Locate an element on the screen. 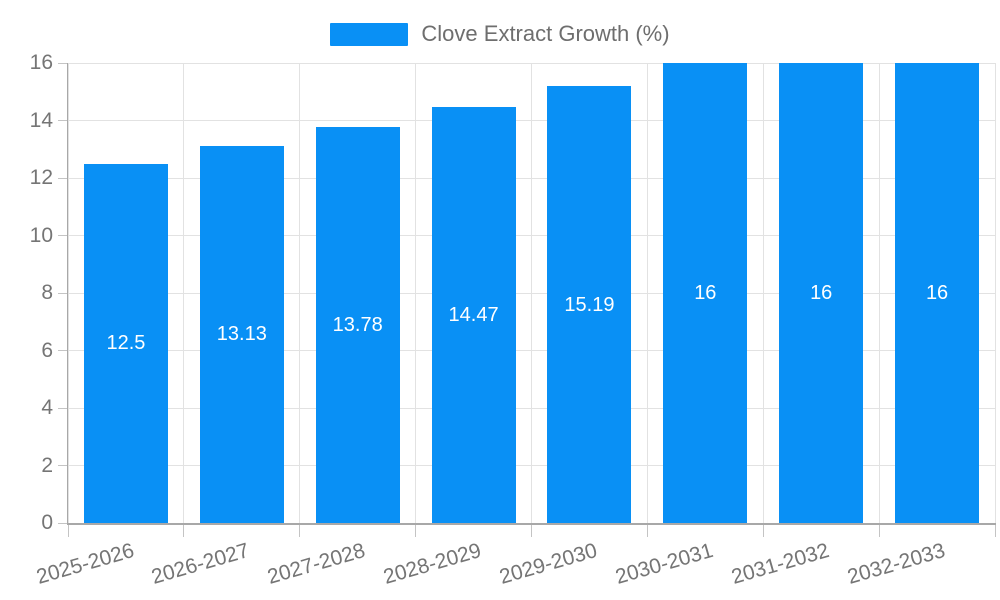 This screenshot has width=1000, height=600. y-tick-label: 14 is located at coordinates (41, 120).